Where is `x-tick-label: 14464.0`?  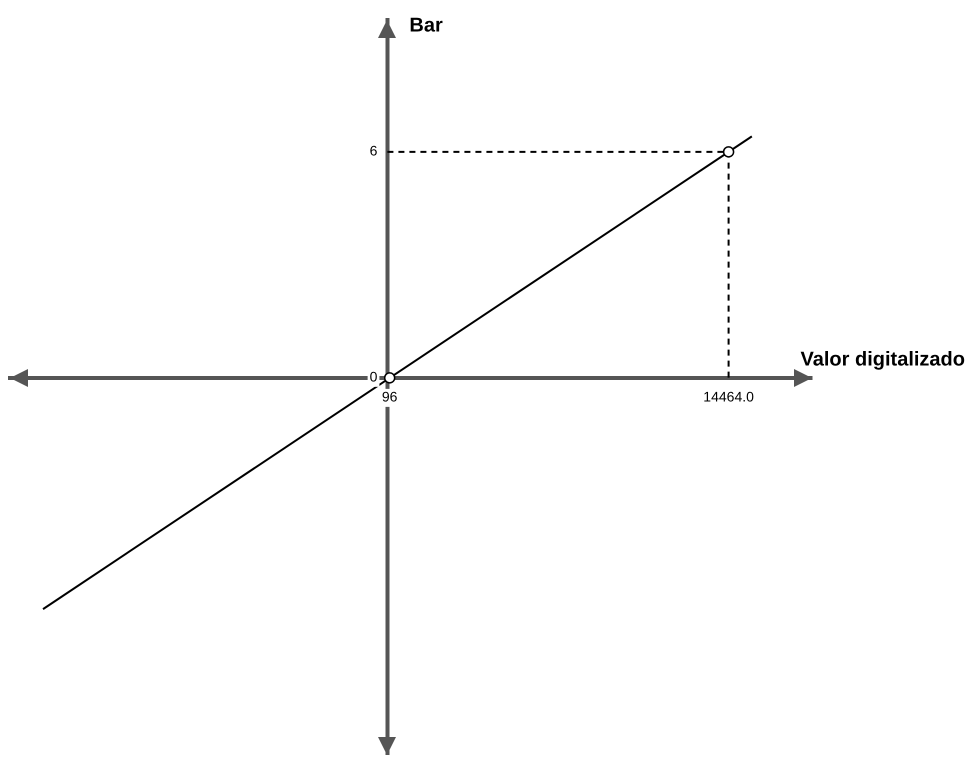
x-tick-label: 14464.0 is located at coordinates (728, 396).